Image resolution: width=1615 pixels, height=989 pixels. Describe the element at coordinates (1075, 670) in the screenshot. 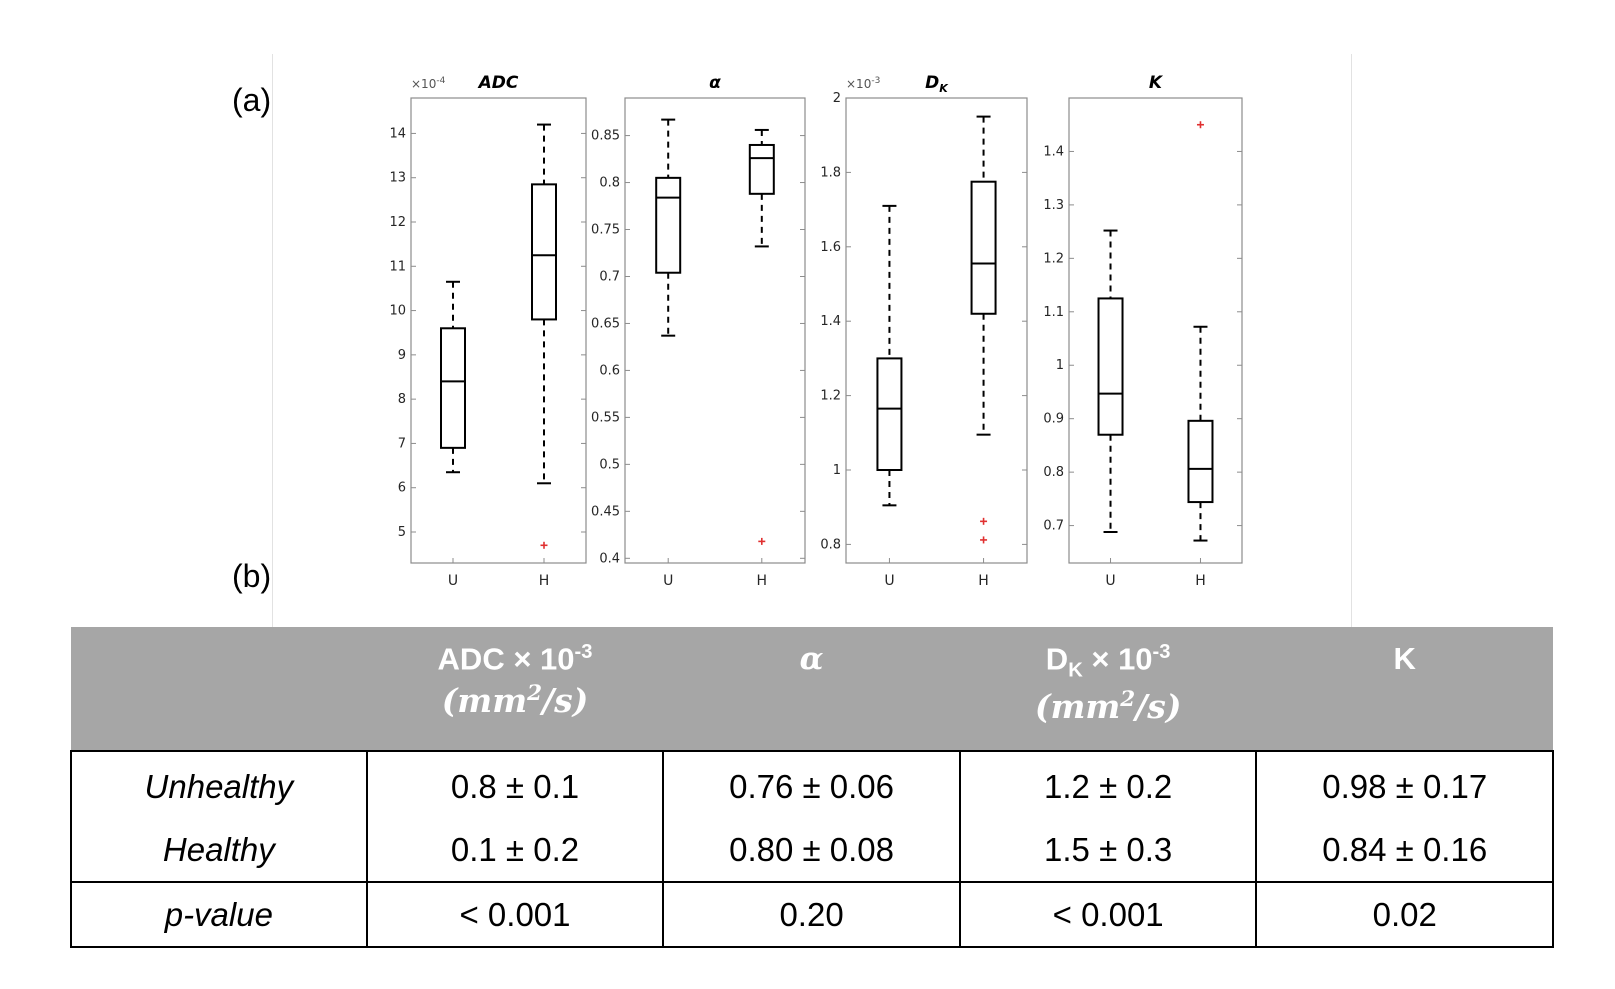

I see `header-dk-subscript: K` at that location.